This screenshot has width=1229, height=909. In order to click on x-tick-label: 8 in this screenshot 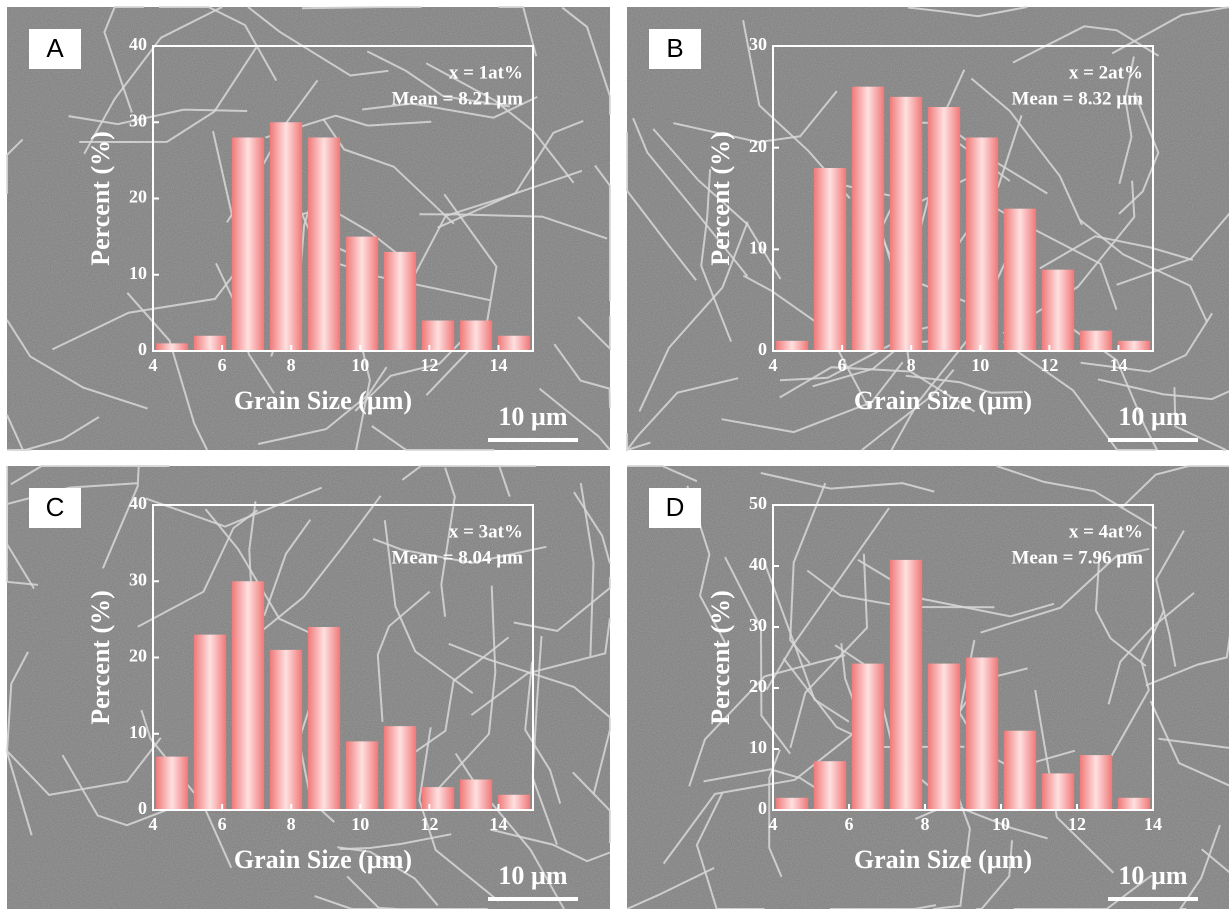, I will do `click(291, 824)`.